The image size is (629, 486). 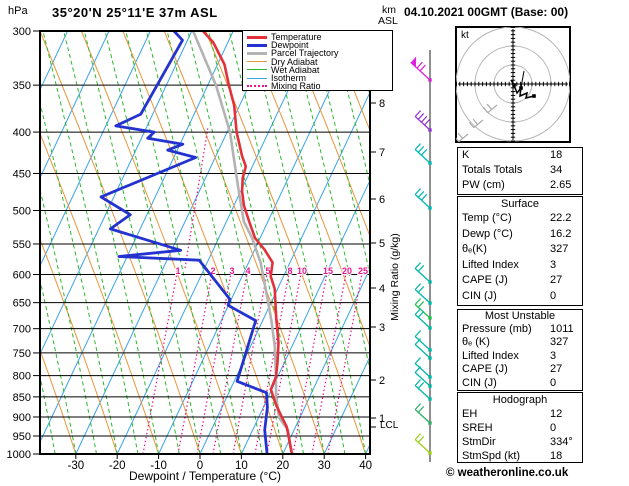 What do you see at coordinates (382, 153) in the screenshot?
I see `km-tick-label: 7` at bounding box center [382, 153].